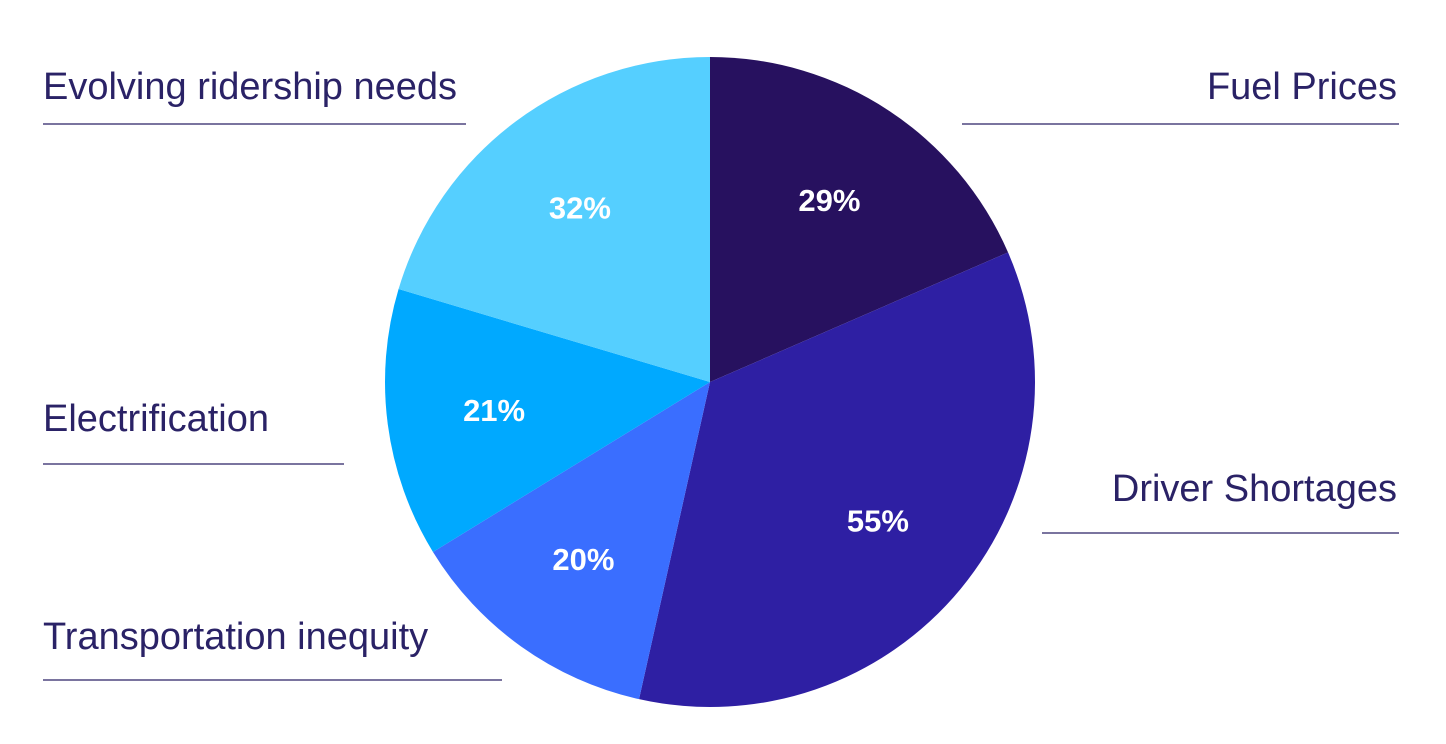 The image size is (1446, 744). What do you see at coordinates (859, 219) in the screenshot?
I see `pie-slice-fuel-prices` at bounding box center [859, 219].